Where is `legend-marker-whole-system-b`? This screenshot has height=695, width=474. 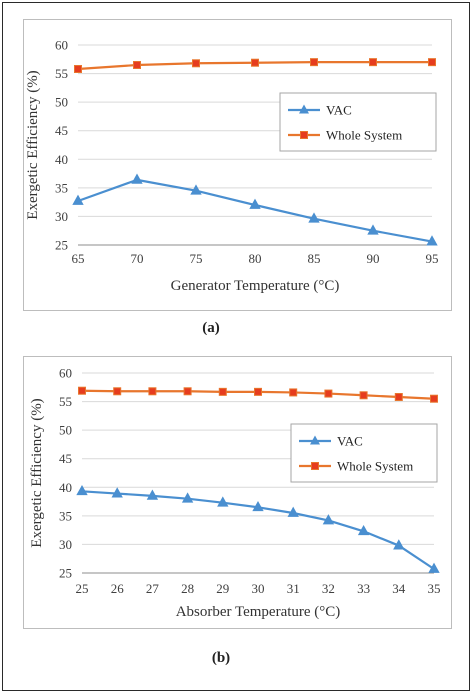
legend-marker-whole-system-b is located at coordinates (315, 466).